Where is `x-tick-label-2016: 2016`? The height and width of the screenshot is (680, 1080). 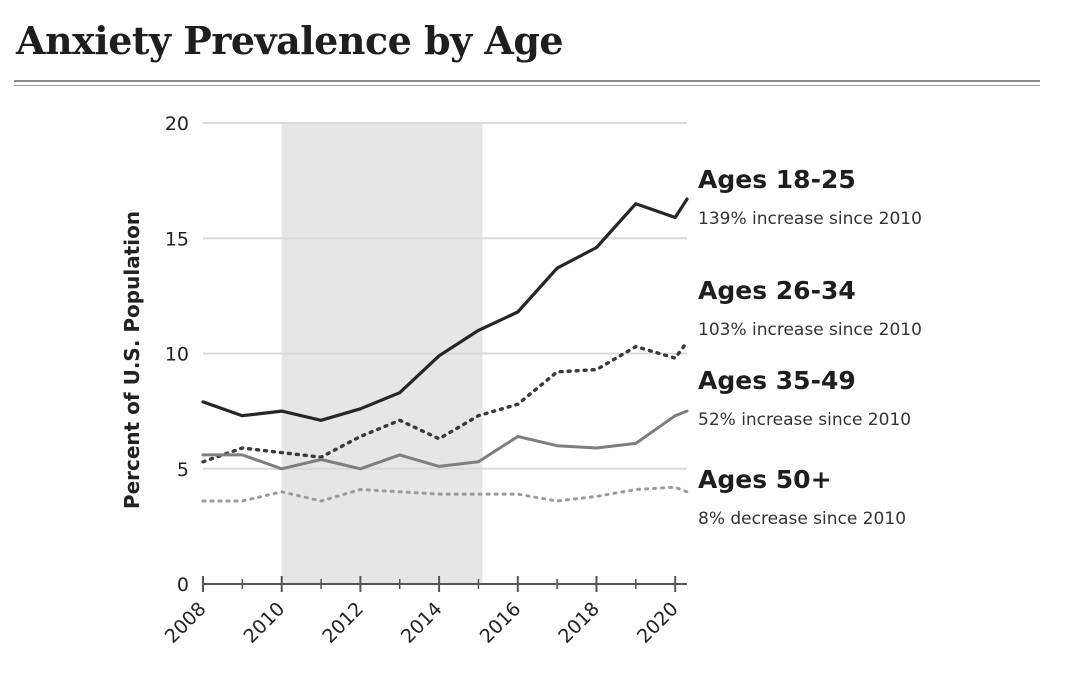
x-tick-label-2016: 2016 is located at coordinates (501, 623).